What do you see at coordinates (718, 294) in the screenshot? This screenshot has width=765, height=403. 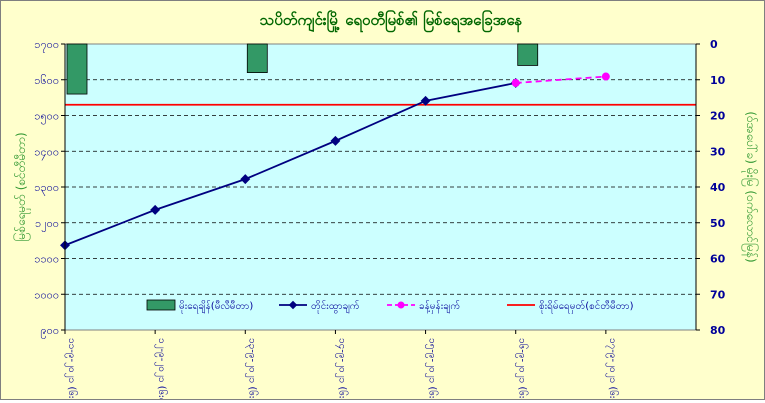 I see `right-tick-label: 70` at bounding box center [718, 294].